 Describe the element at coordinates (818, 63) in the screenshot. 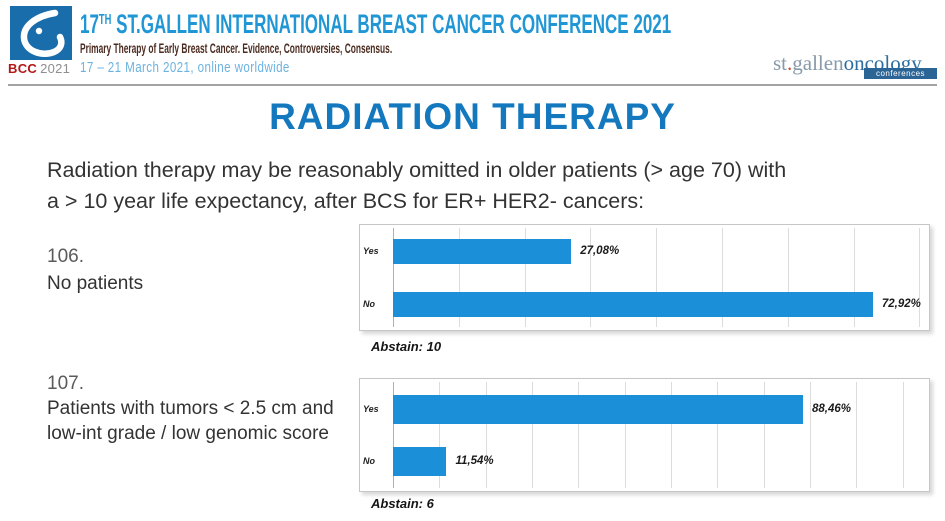

I see `brand-gallen: gallen` at that location.